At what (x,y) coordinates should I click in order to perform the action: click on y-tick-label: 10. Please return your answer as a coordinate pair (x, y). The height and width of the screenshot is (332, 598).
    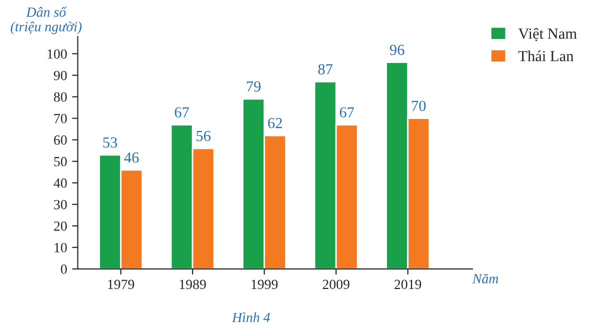
    Looking at the image, I should click on (60, 247).